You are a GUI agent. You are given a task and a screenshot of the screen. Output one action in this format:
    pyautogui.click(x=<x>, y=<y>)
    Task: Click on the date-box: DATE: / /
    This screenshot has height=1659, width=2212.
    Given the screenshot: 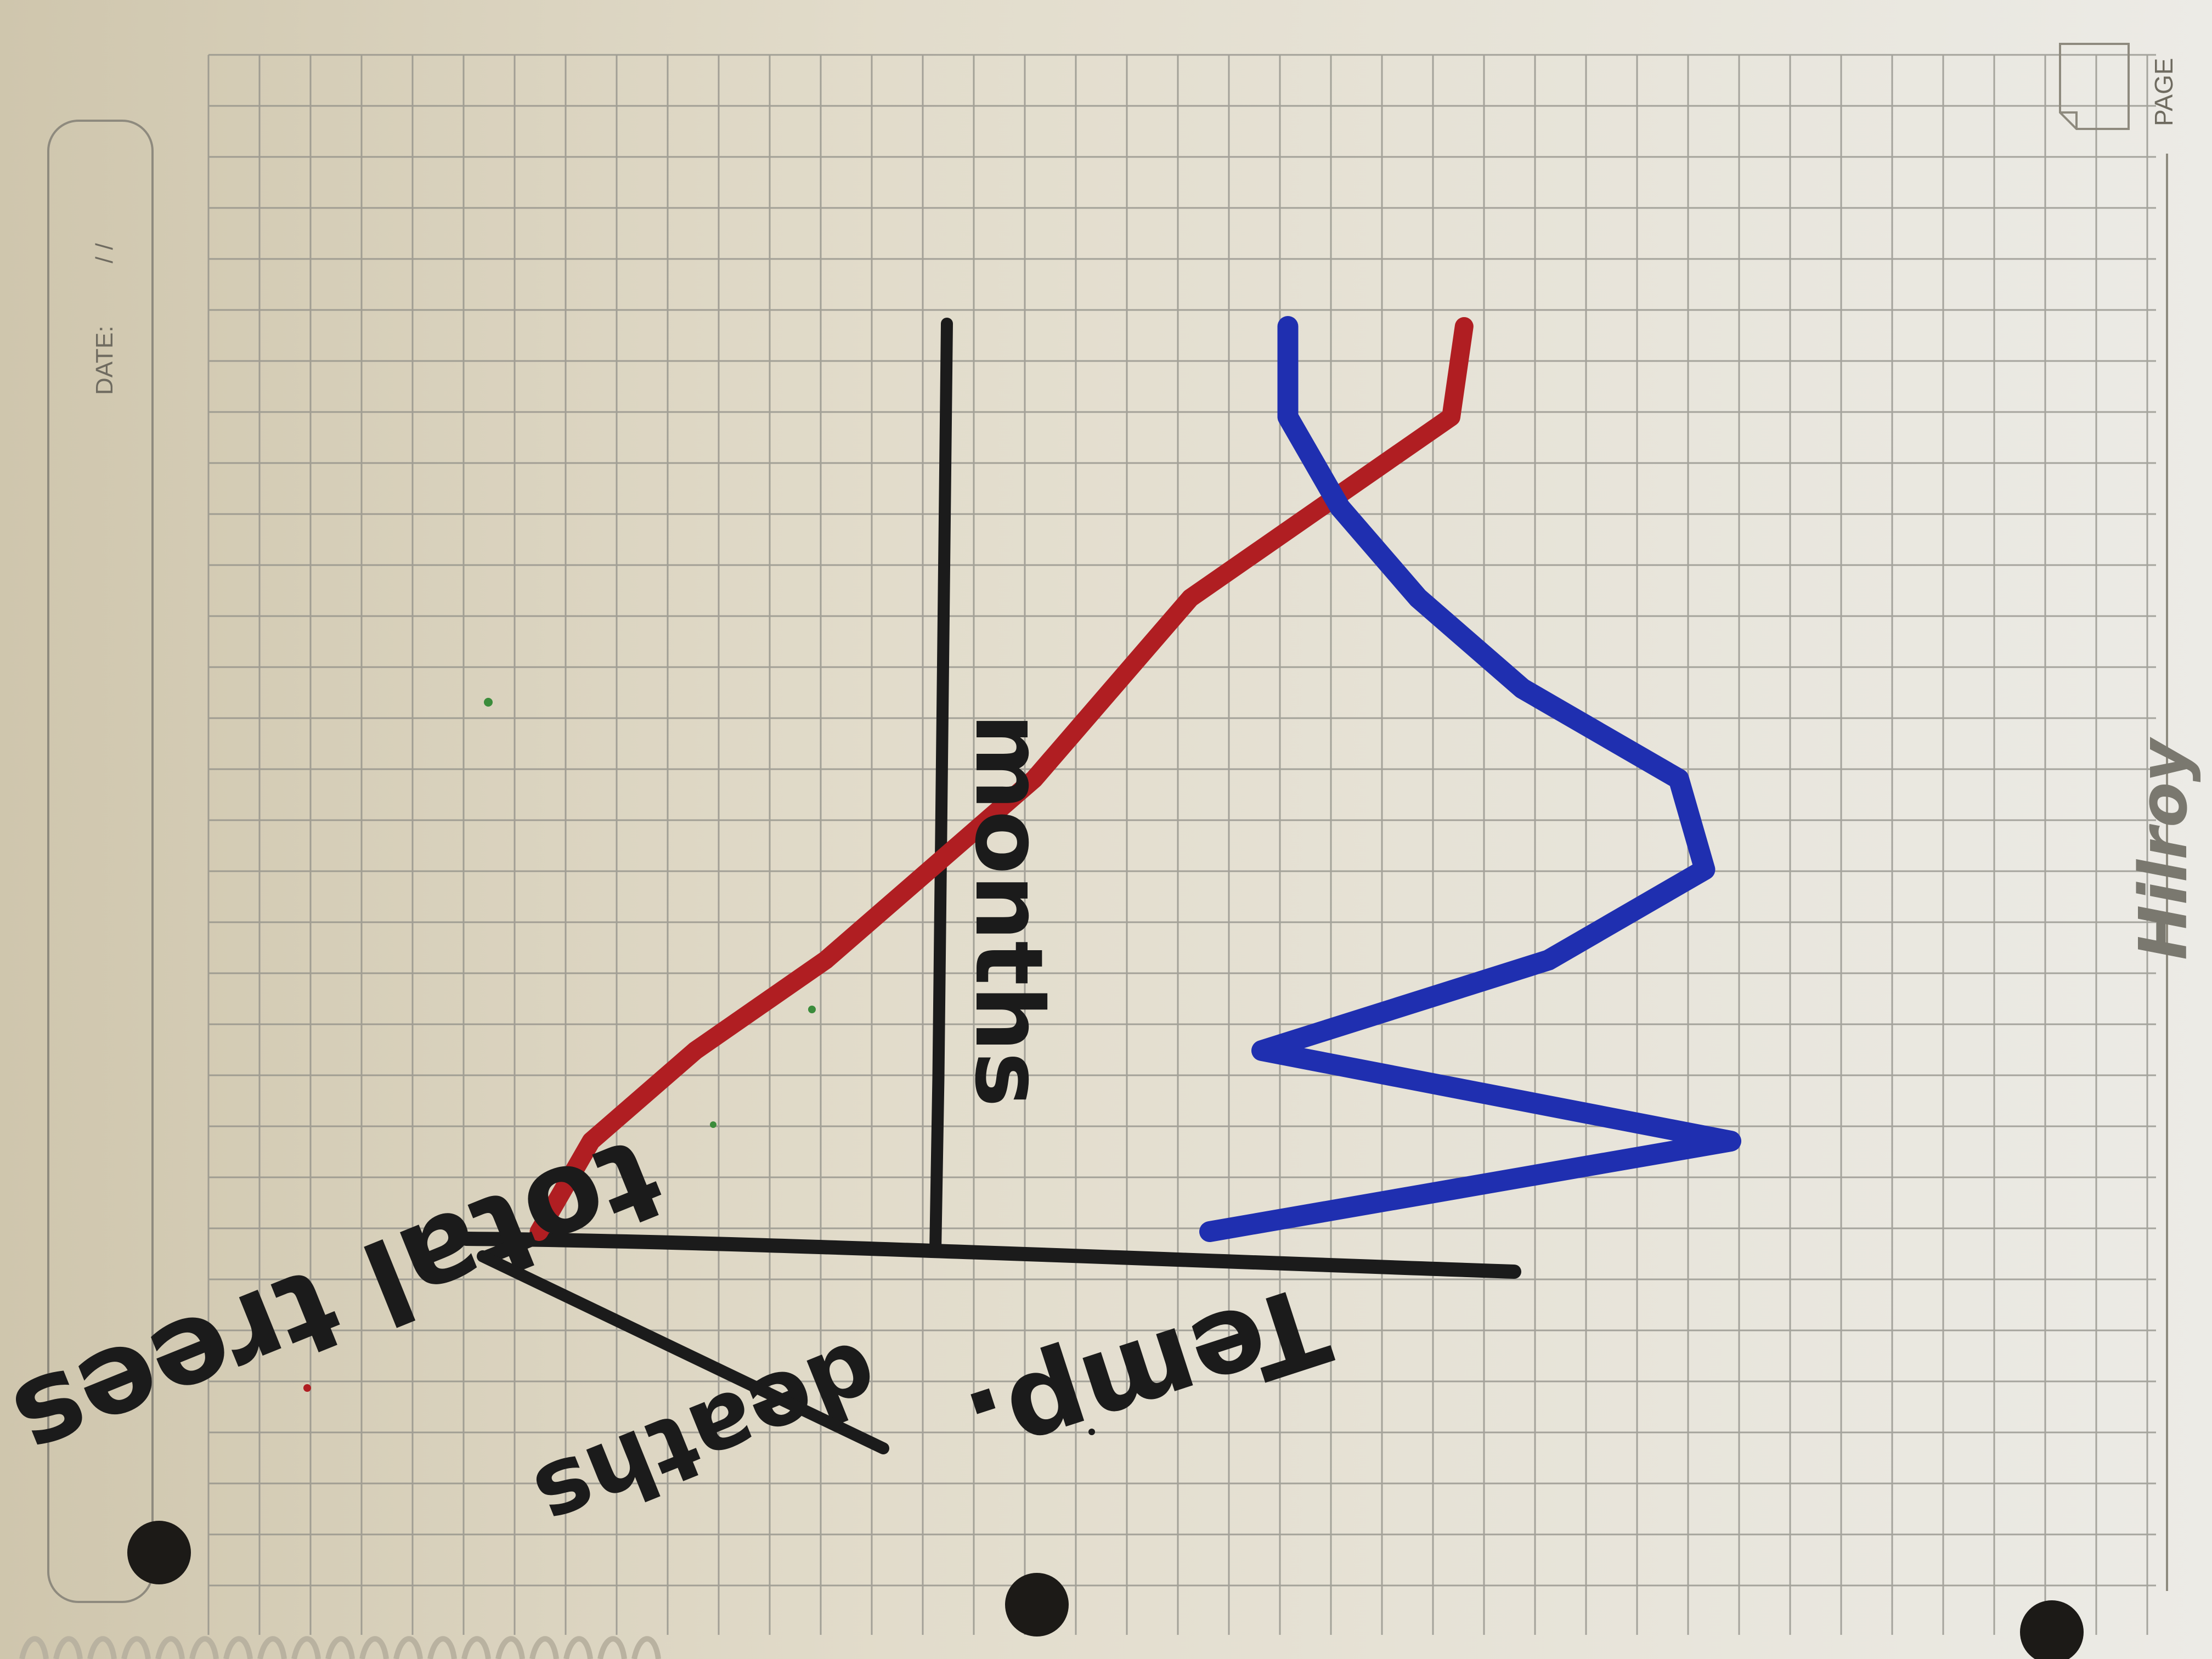 What is the action you would take?
    pyautogui.click(x=100, y=861)
    